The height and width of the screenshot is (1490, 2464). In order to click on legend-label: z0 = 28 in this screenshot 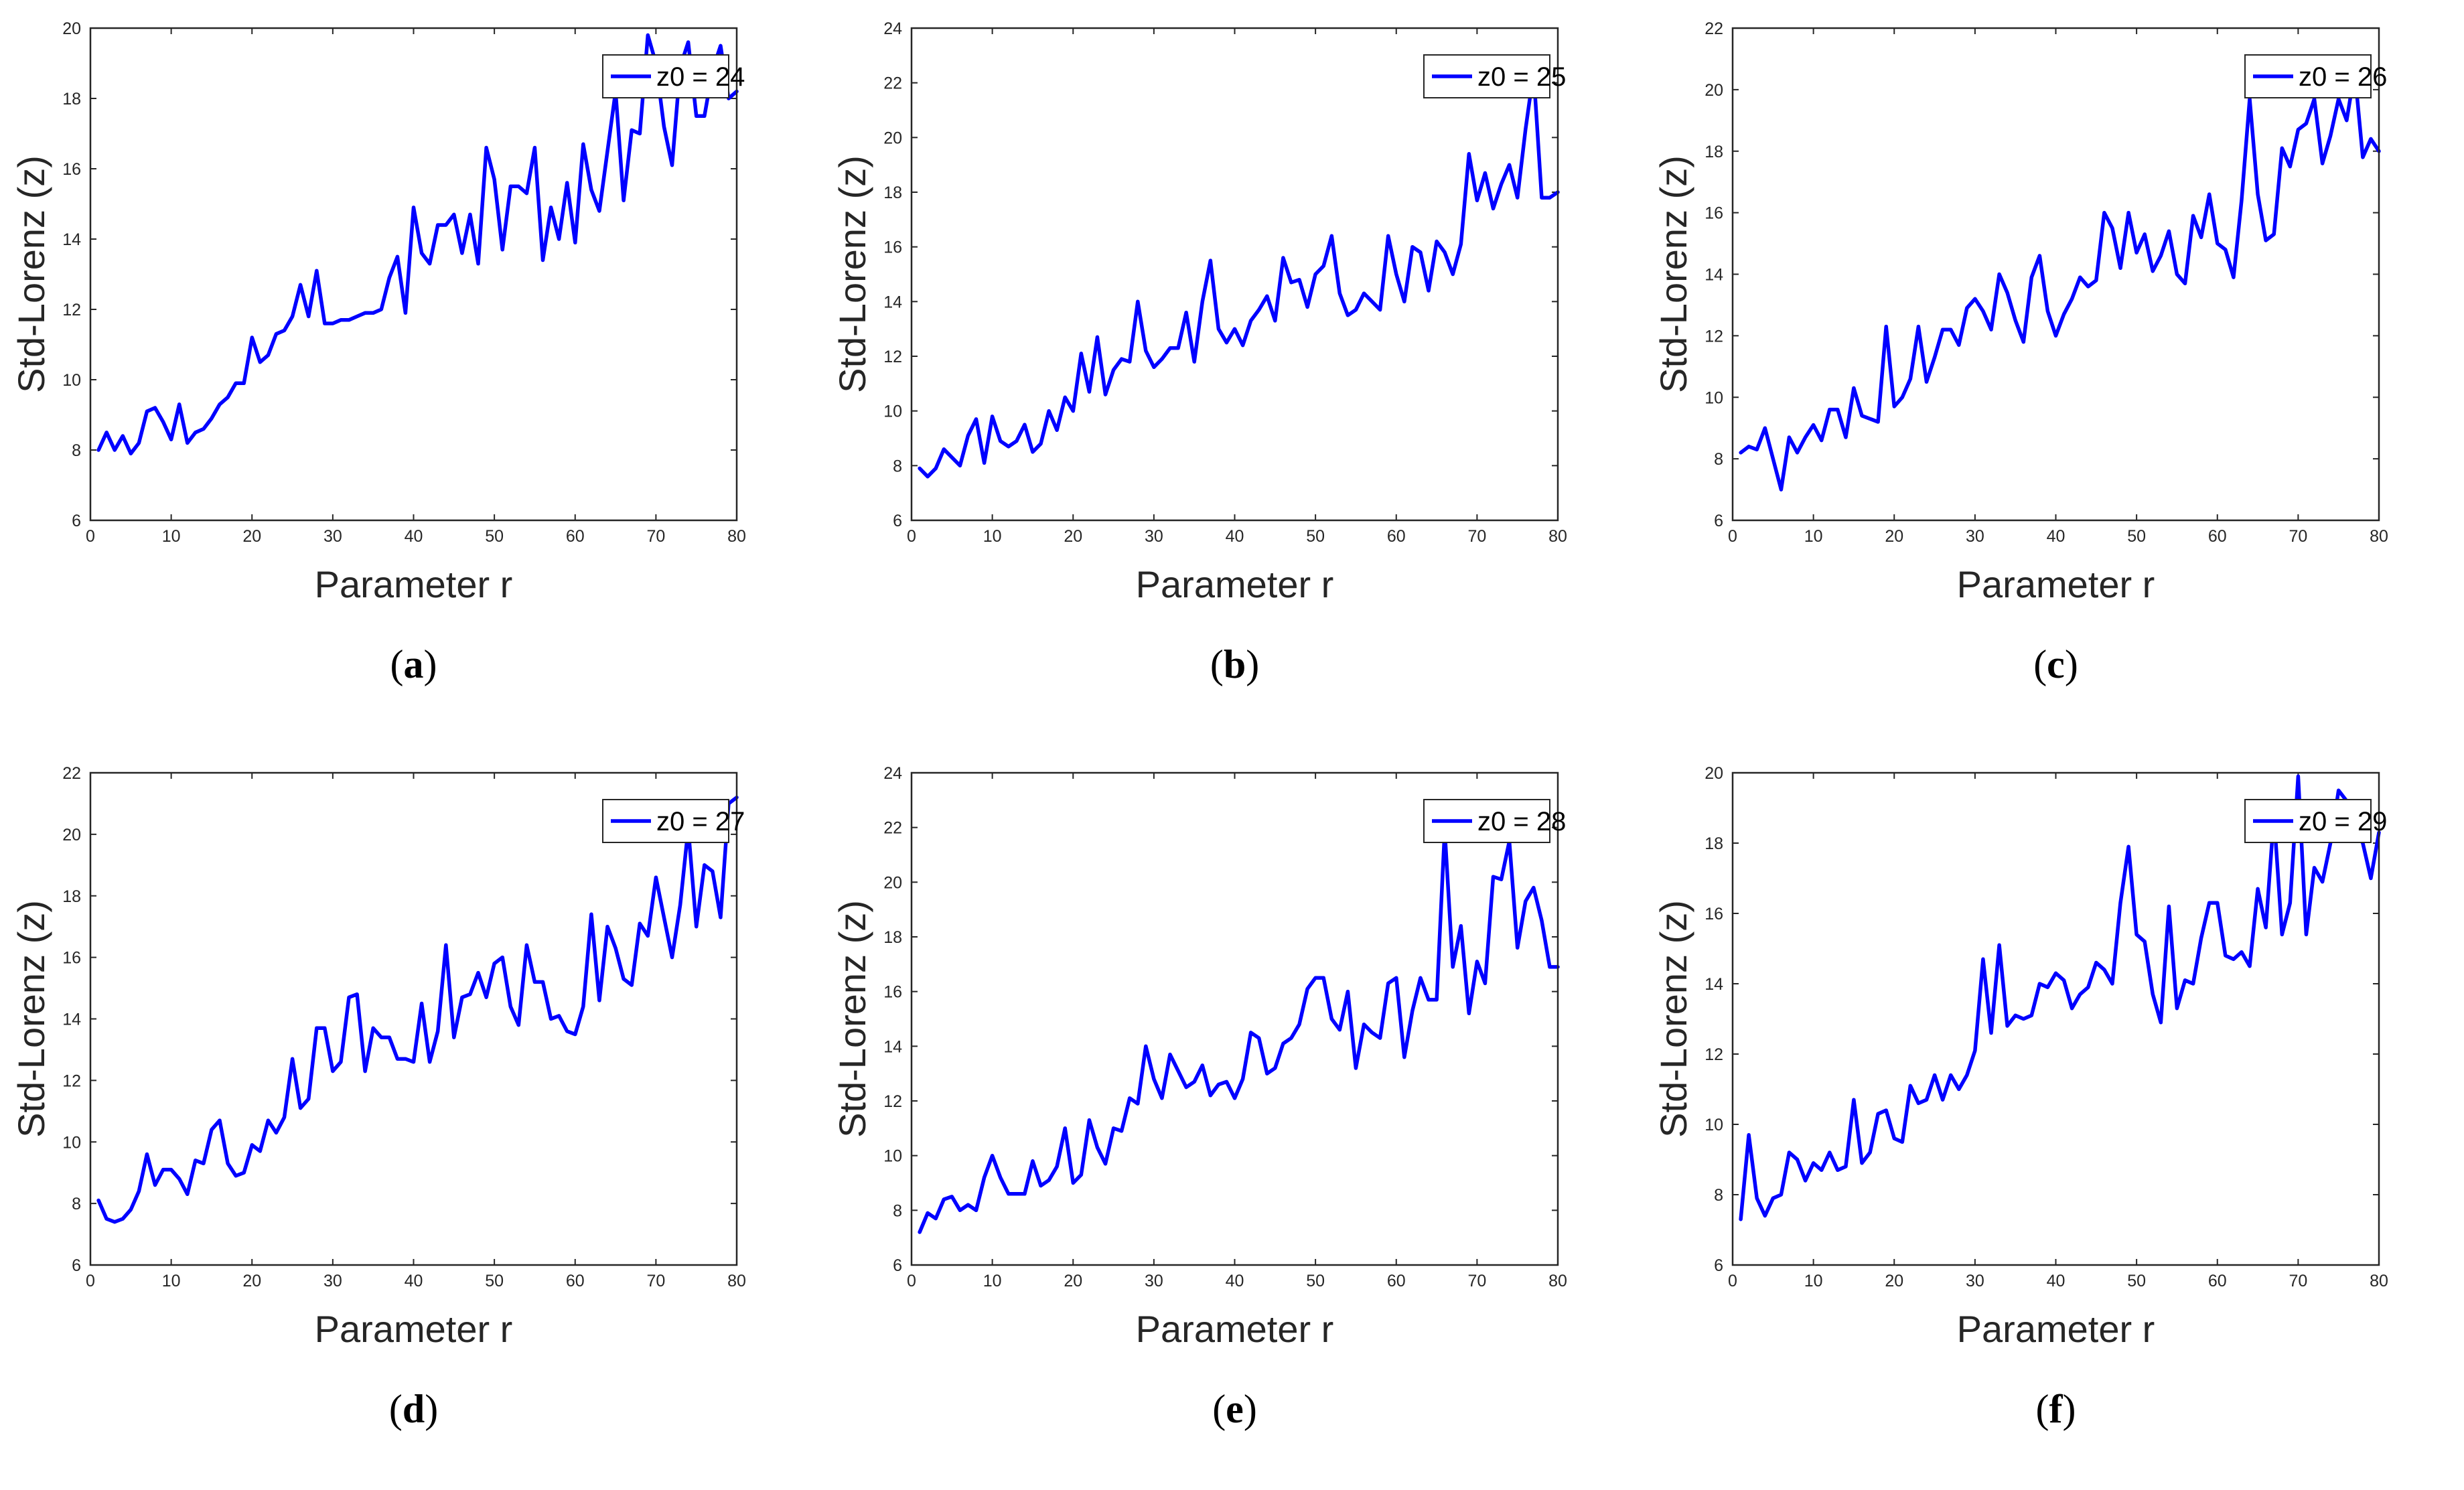, I will do `click(1521, 821)`.